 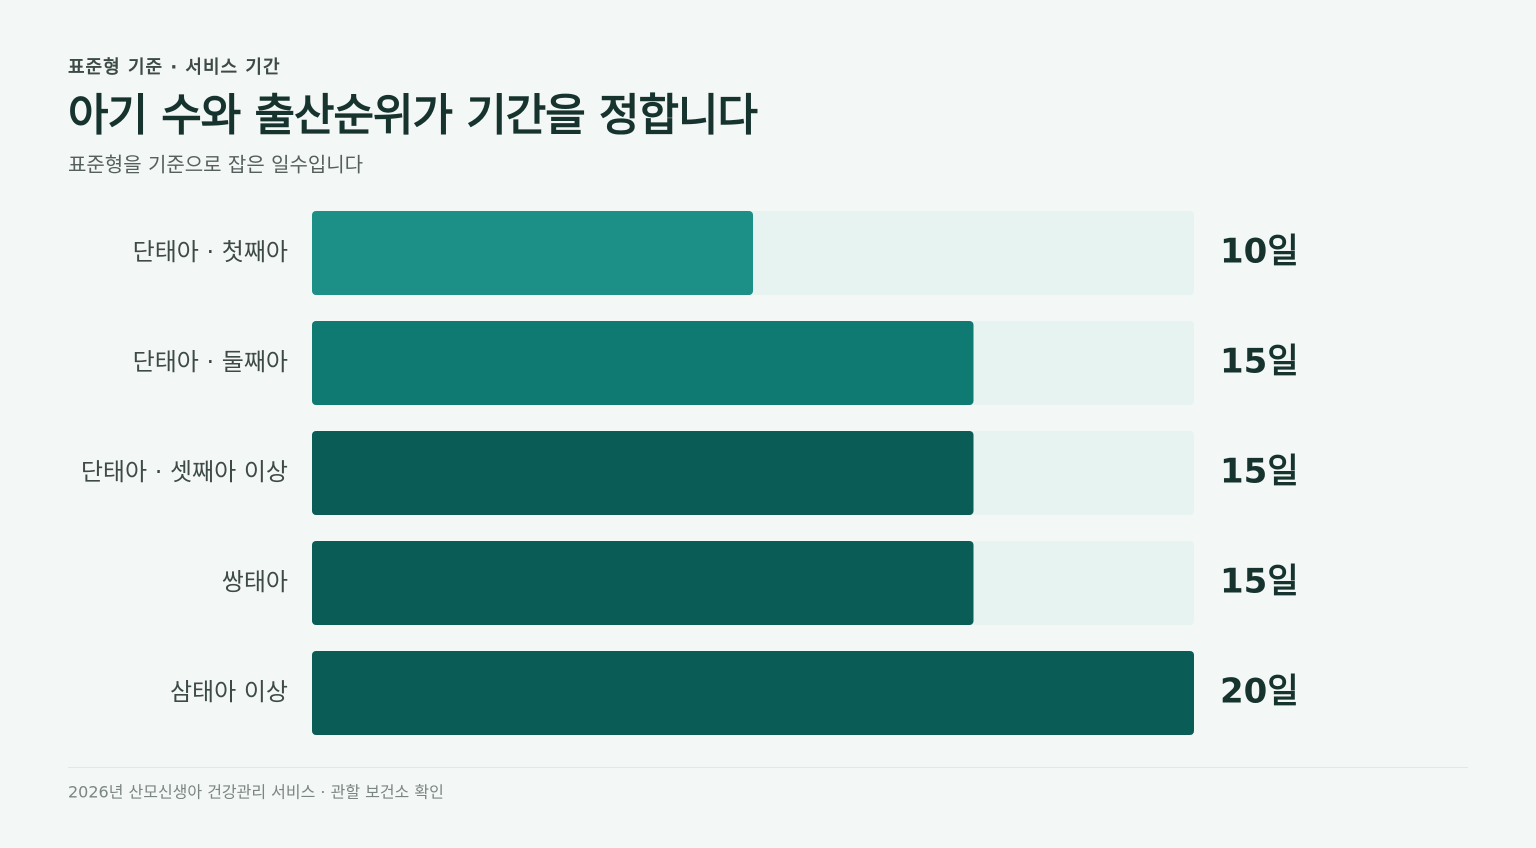 What do you see at coordinates (412, 115) in the screenshot?
I see `chart-title: 아기 수와 출산순위가 기간을 정합니다` at bounding box center [412, 115].